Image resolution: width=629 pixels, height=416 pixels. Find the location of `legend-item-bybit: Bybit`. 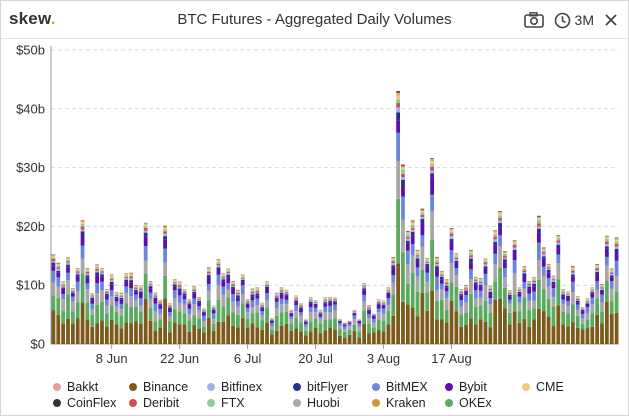

legend-item-bybit: Bybit is located at coordinates (466, 387).